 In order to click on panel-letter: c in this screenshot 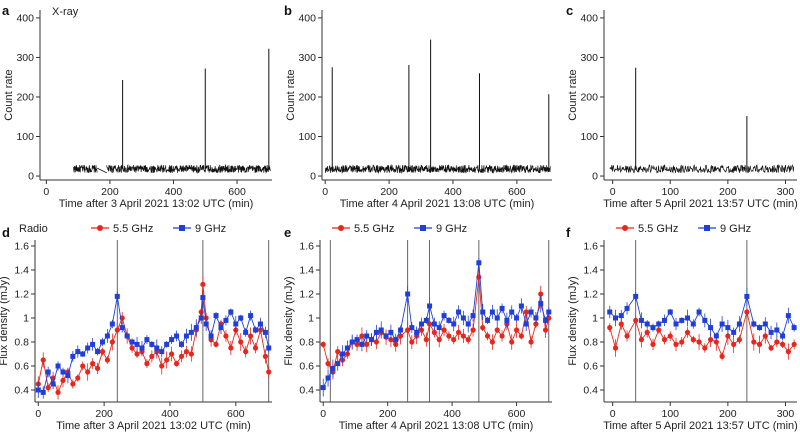, I will do `click(569, 10)`.